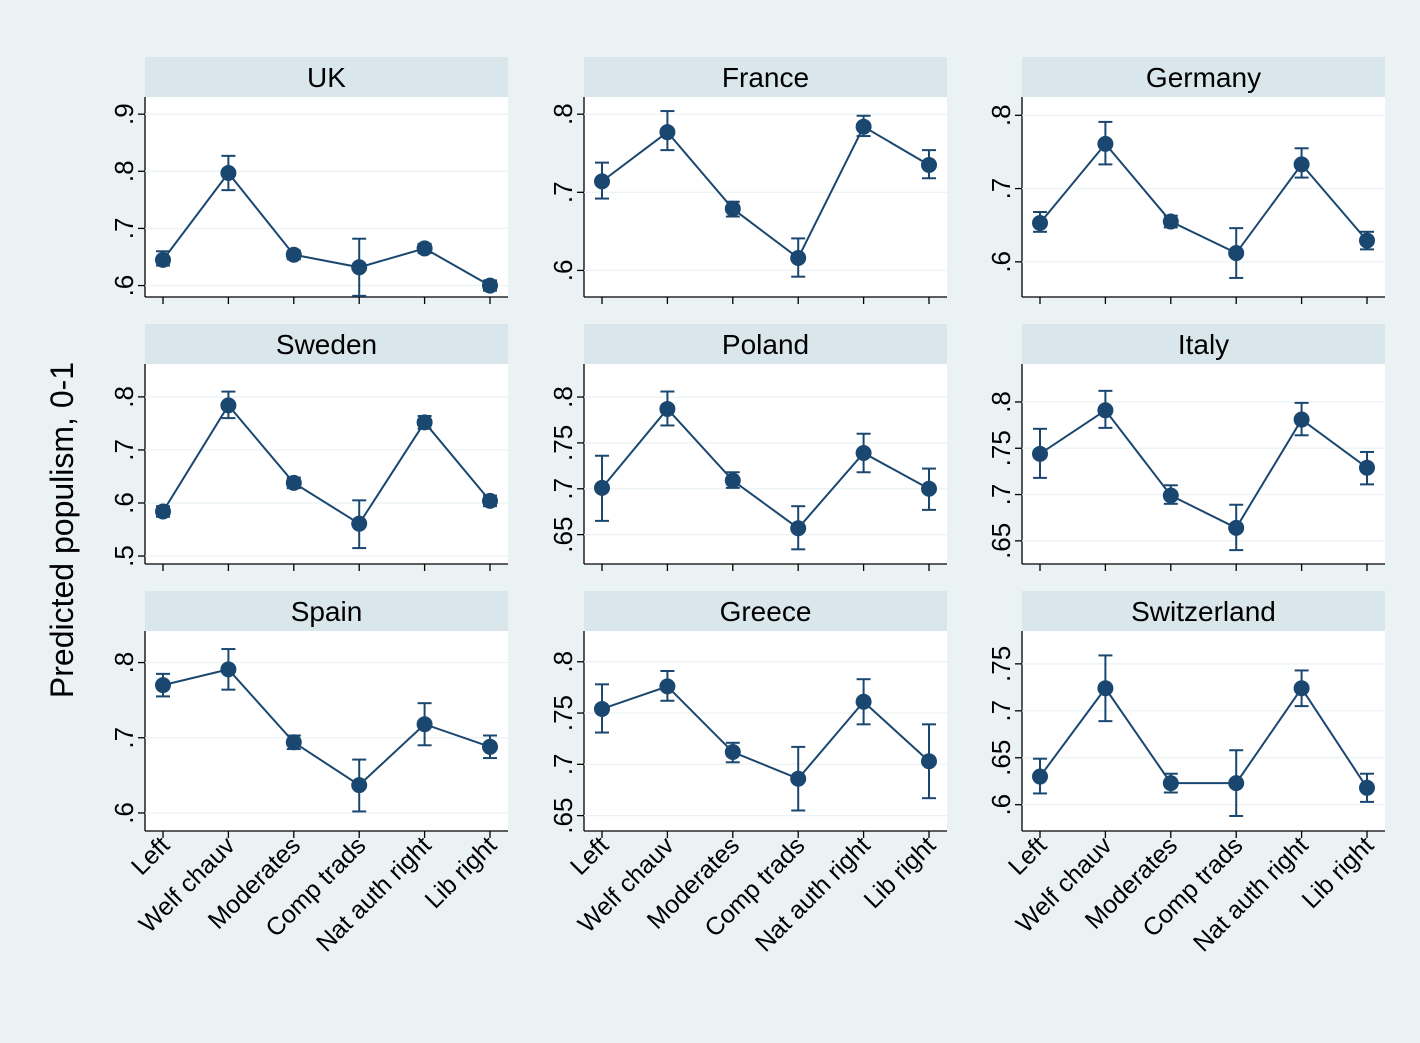 The image size is (1420, 1043). I want to click on y-axis-label: Predicted populism, 0-1, so click(62, 530).